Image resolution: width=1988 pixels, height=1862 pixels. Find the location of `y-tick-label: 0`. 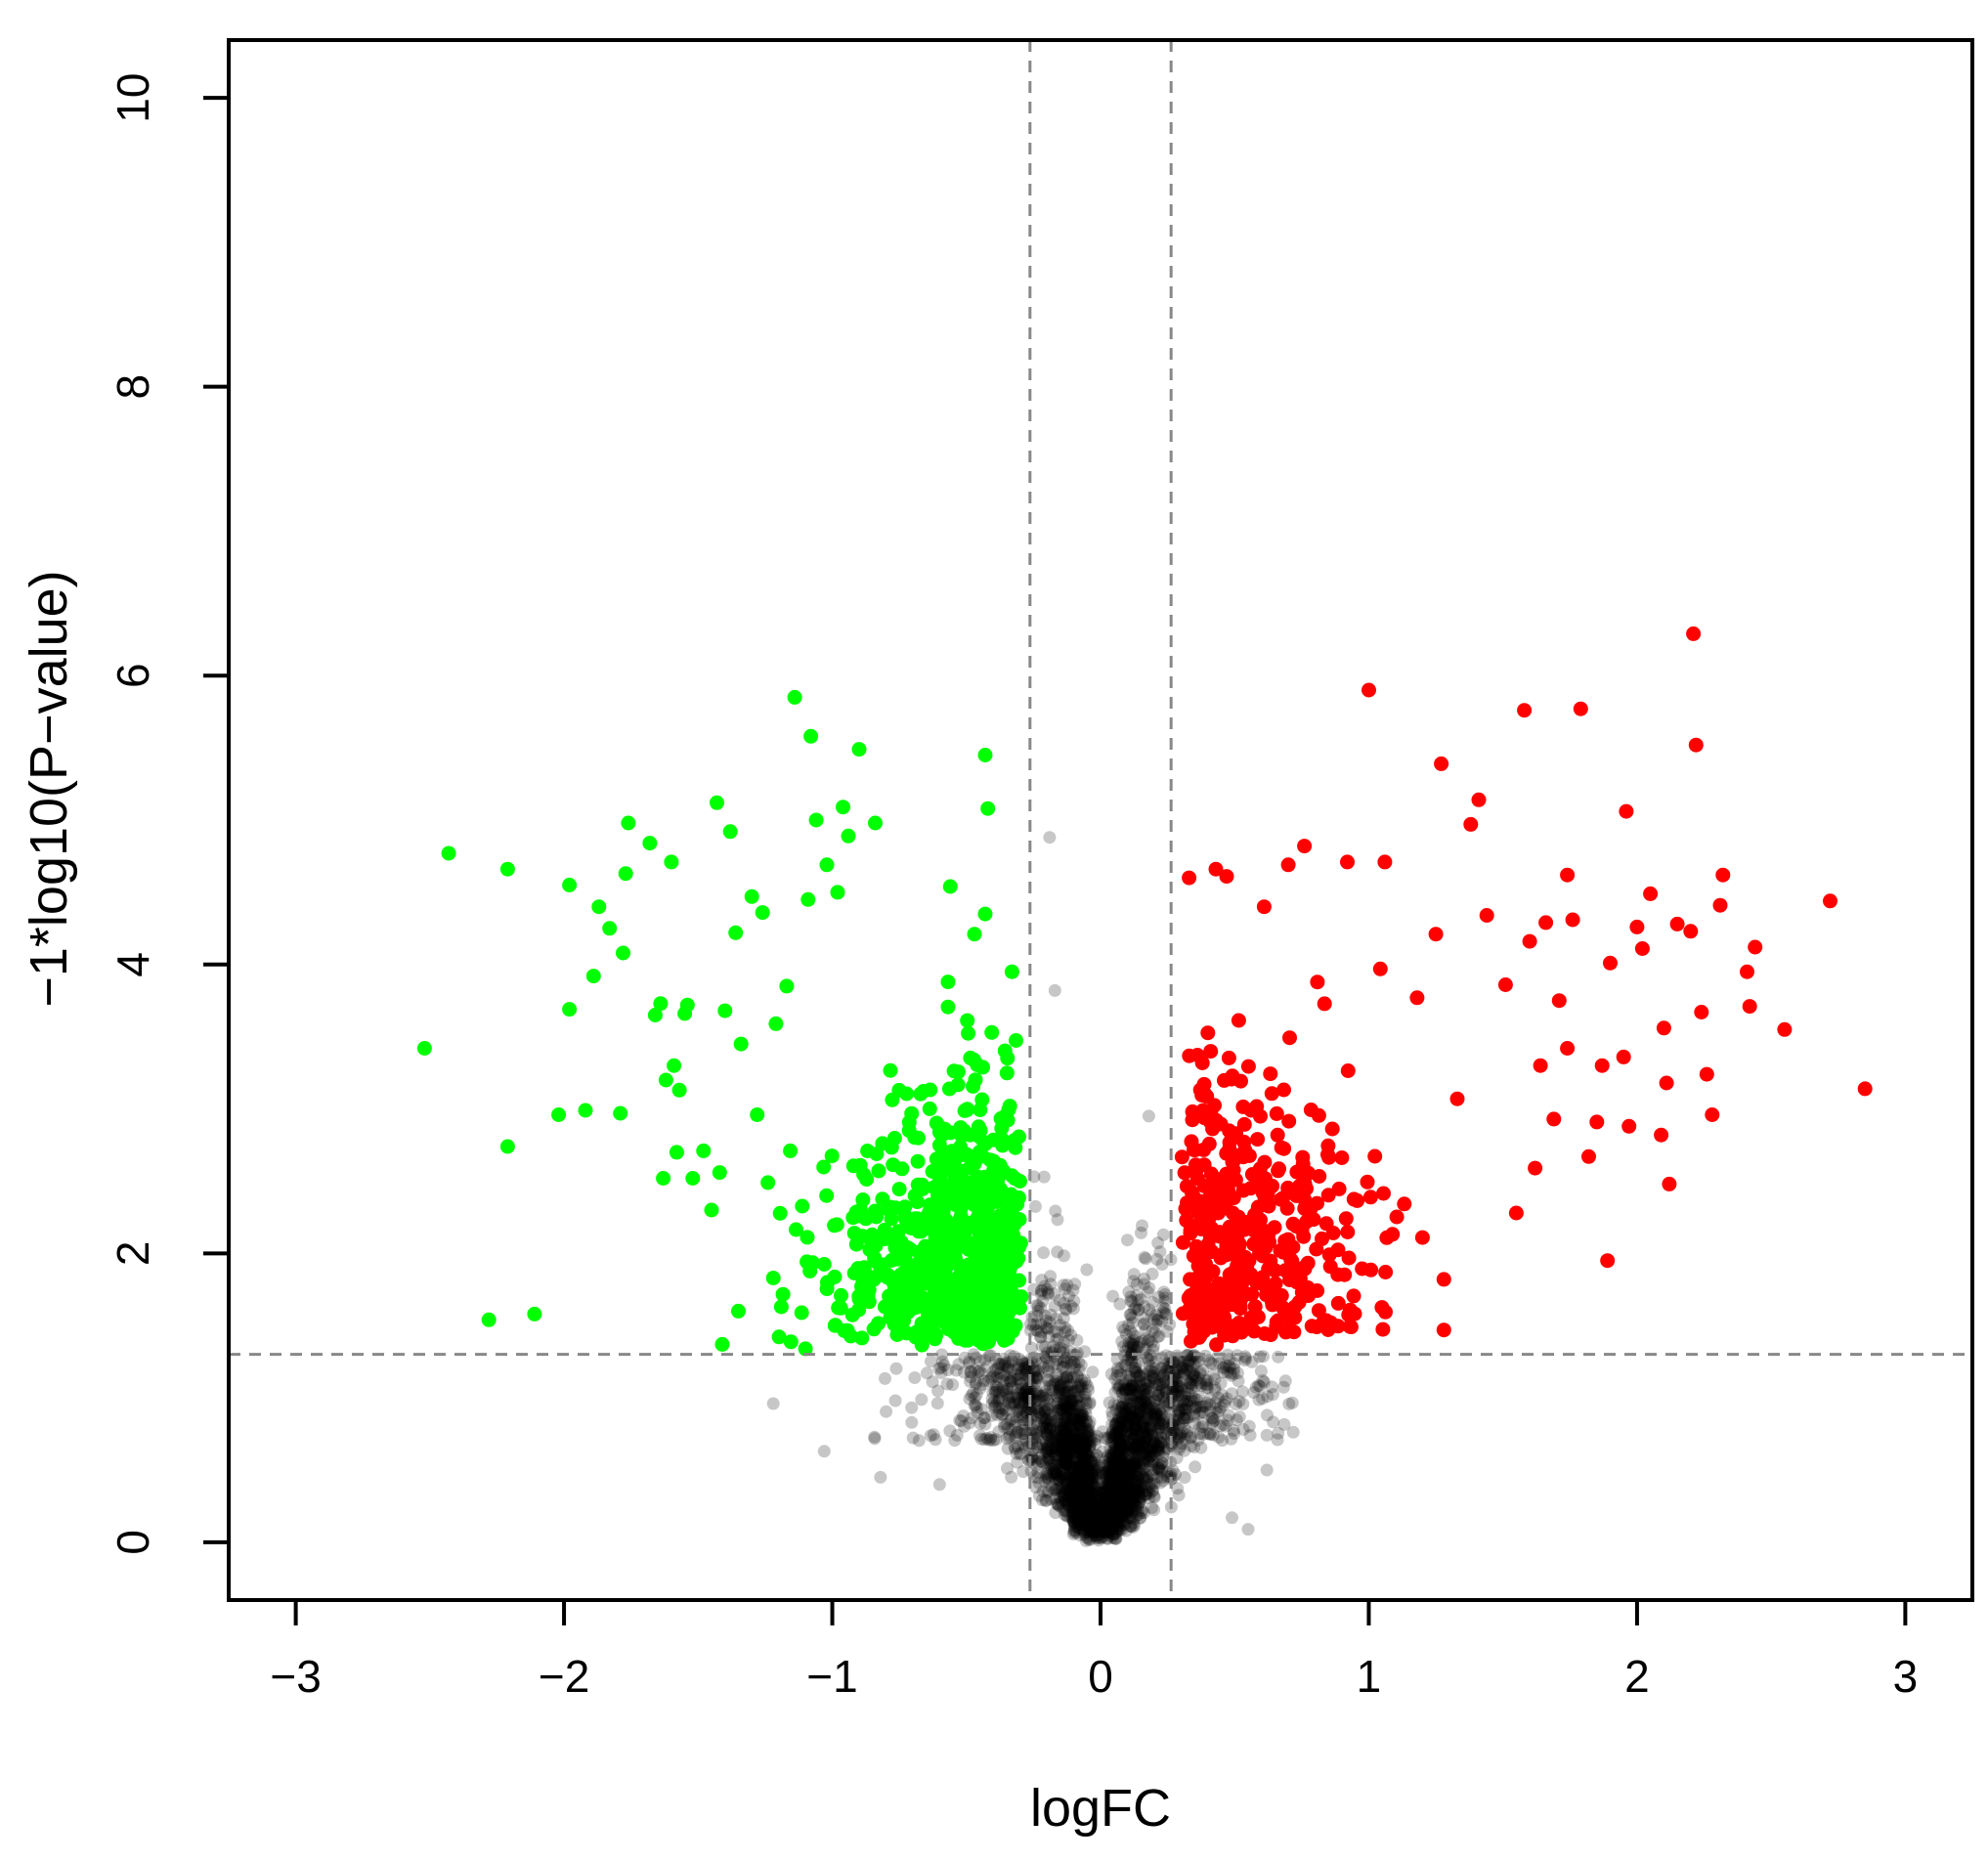

y-tick-label: 0 is located at coordinates (133, 1542).